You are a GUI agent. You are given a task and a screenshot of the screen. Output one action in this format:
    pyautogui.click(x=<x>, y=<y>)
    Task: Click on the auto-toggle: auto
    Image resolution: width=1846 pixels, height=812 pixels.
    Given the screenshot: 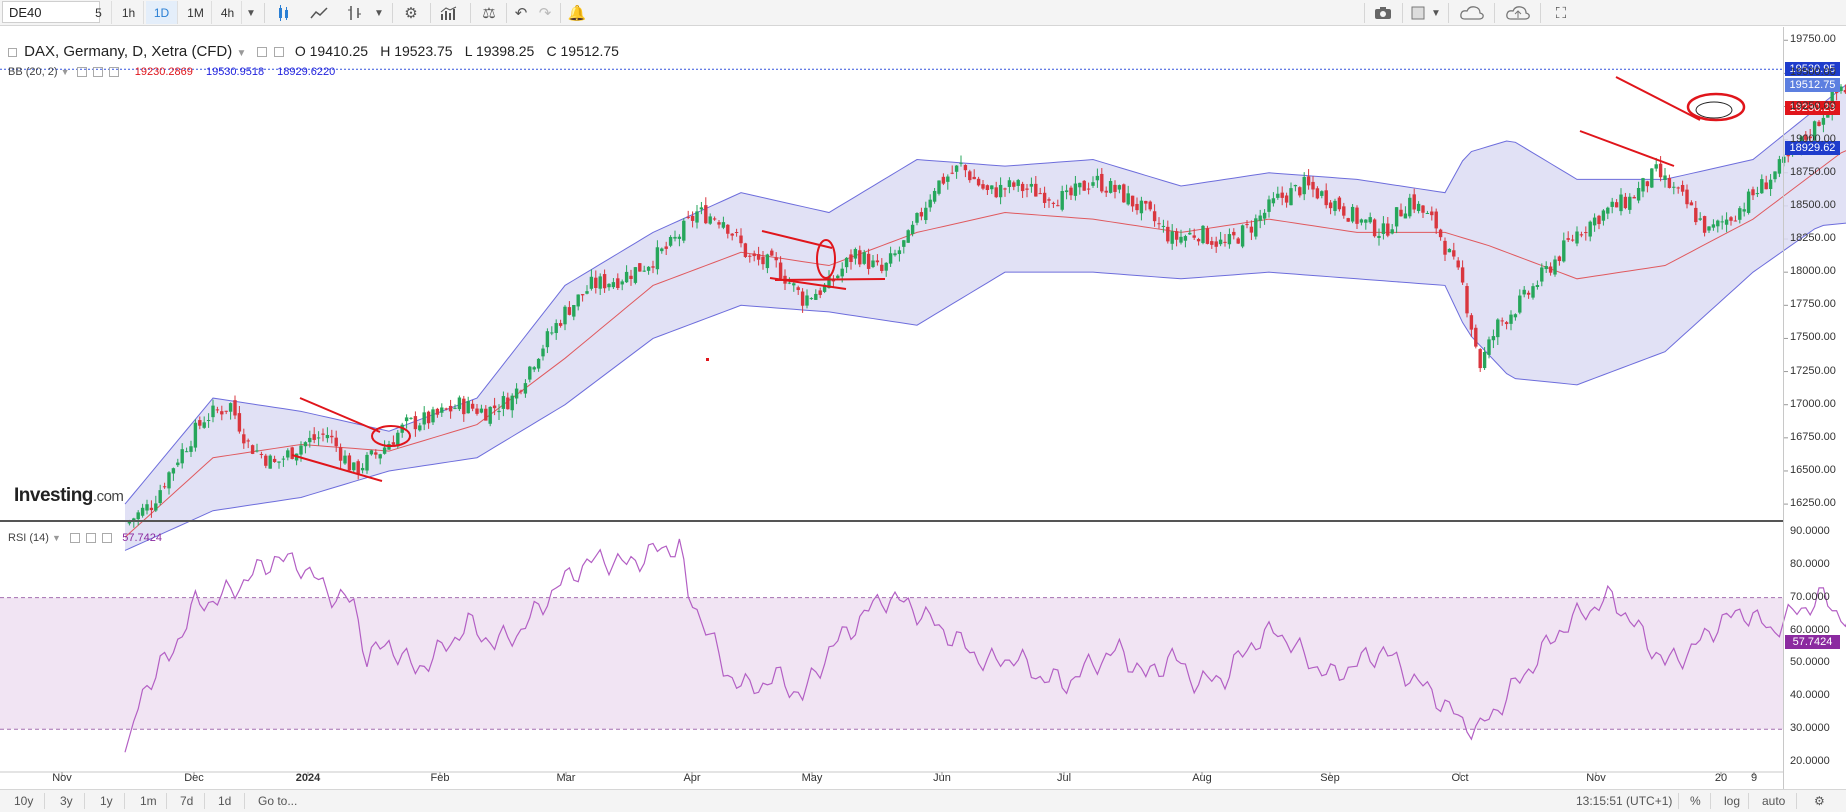 What is the action you would take?
    pyautogui.click(x=1774, y=801)
    